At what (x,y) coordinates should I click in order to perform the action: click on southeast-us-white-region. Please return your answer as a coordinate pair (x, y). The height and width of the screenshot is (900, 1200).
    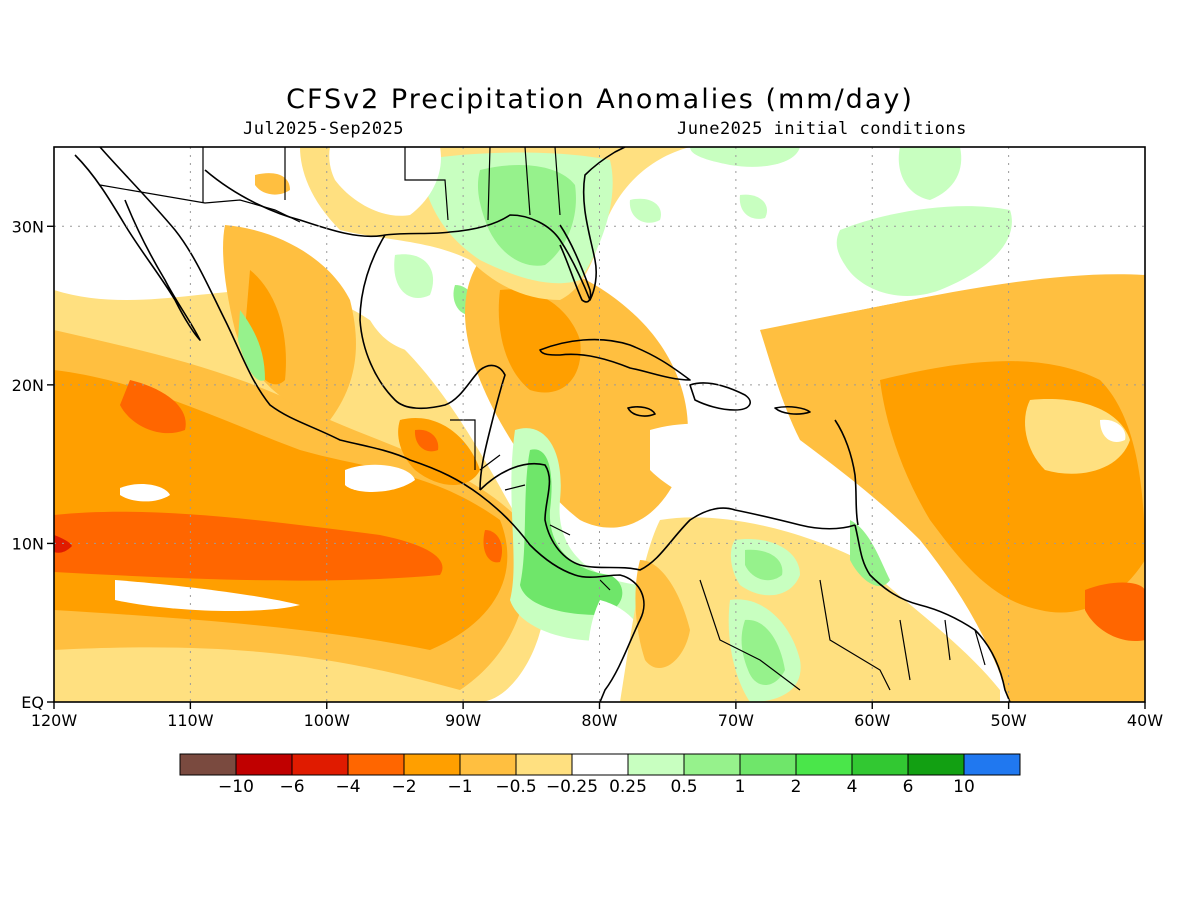
    Looking at the image, I should click on (385, 181).